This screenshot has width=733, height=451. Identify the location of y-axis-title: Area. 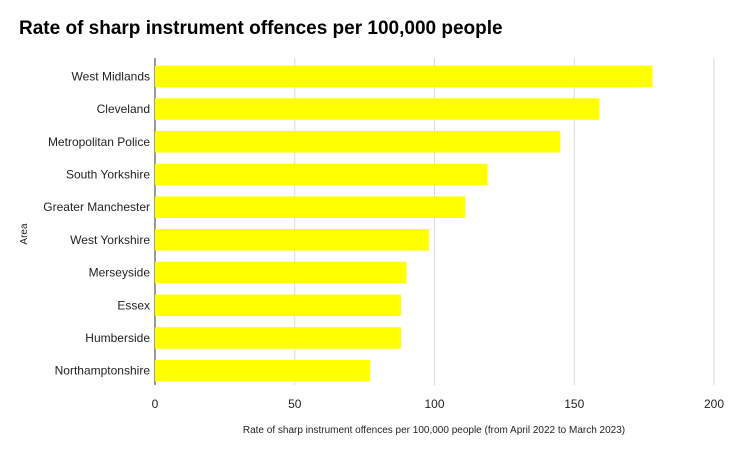
(24, 234).